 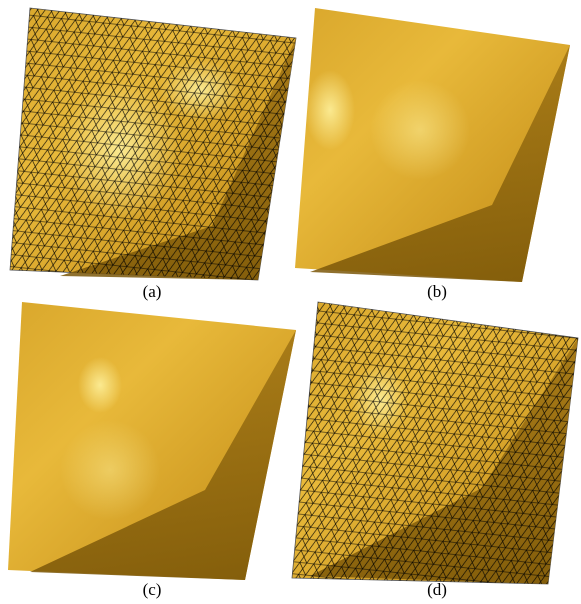 What do you see at coordinates (437, 291) in the screenshot?
I see `panel-label: (b)` at bounding box center [437, 291].